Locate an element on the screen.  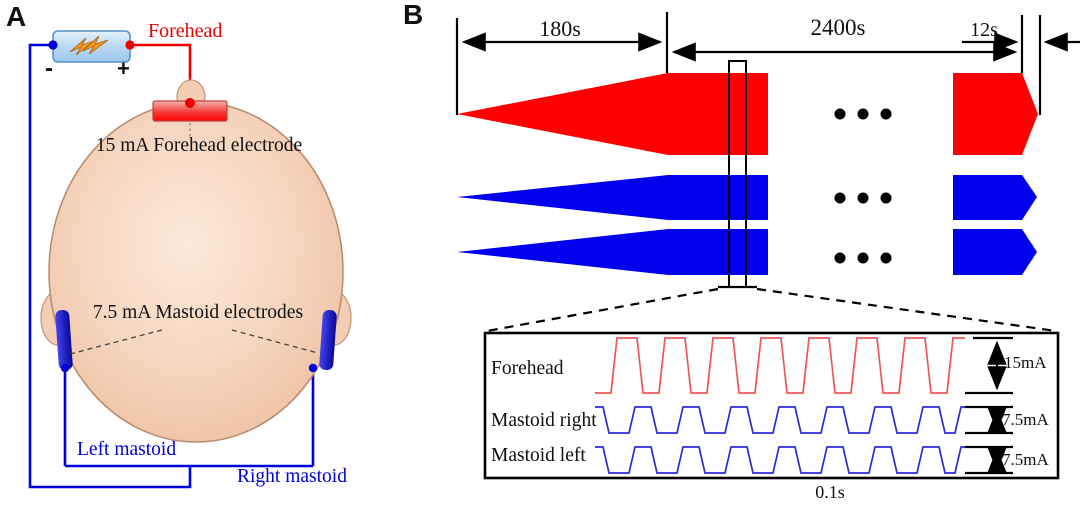
time-scale-label: 0.1s is located at coordinates (830, 492).